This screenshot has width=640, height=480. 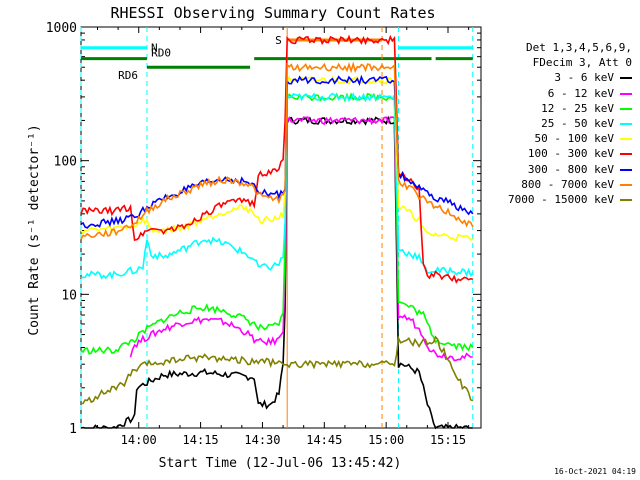 I want to click on y-tick-label: 10, so click(x=69, y=295).